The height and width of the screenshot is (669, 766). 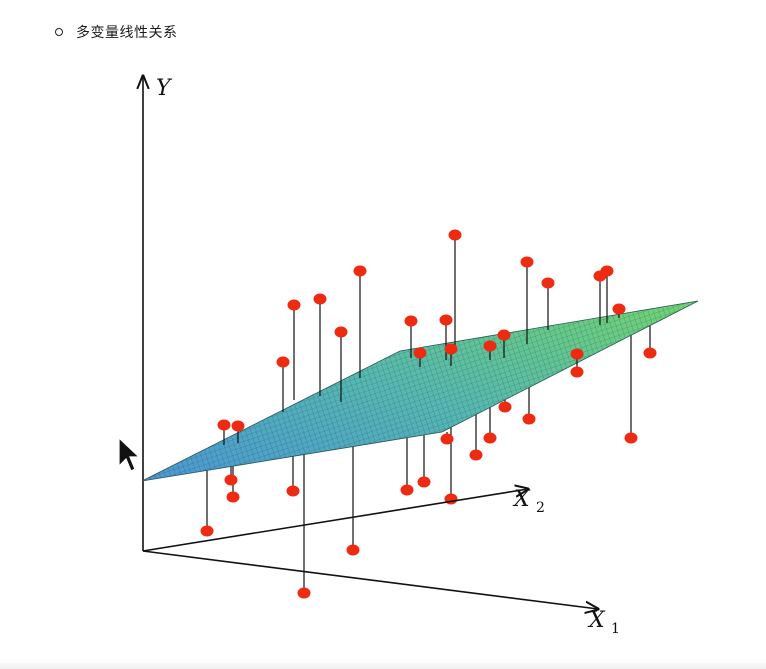 What do you see at coordinates (370, 580) in the screenshot?
I see `x1-axis` at bounding box center [370, 580].